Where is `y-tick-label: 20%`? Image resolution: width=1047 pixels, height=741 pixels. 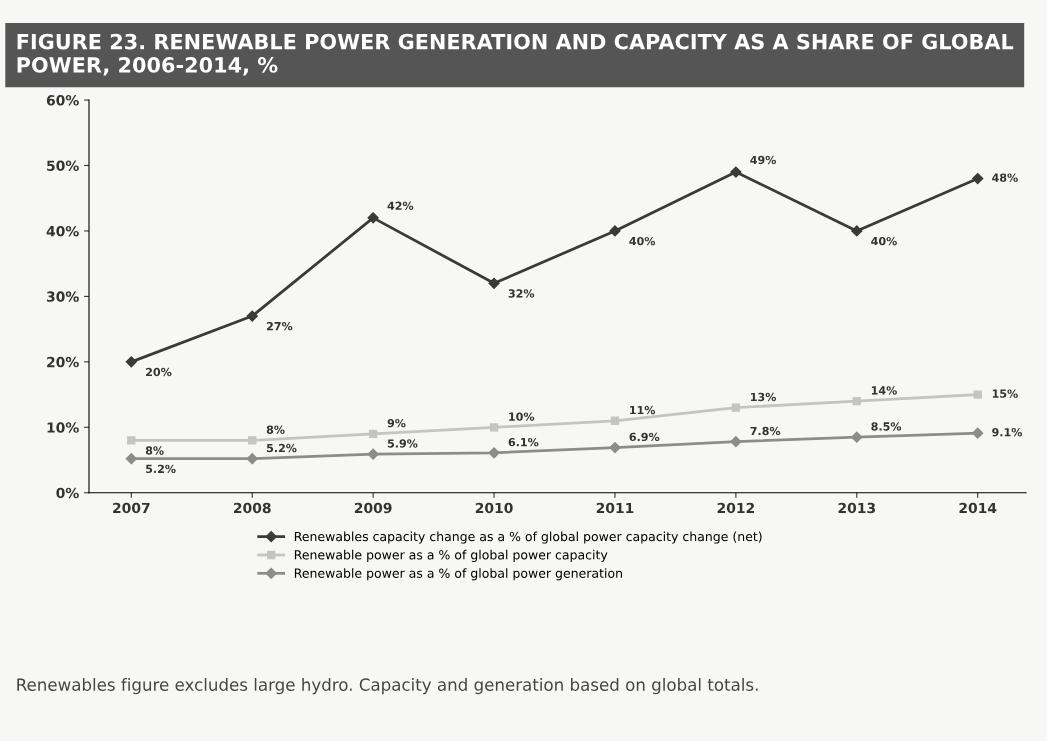 y-tick-label: 20% is located at coordinates (63, 362).